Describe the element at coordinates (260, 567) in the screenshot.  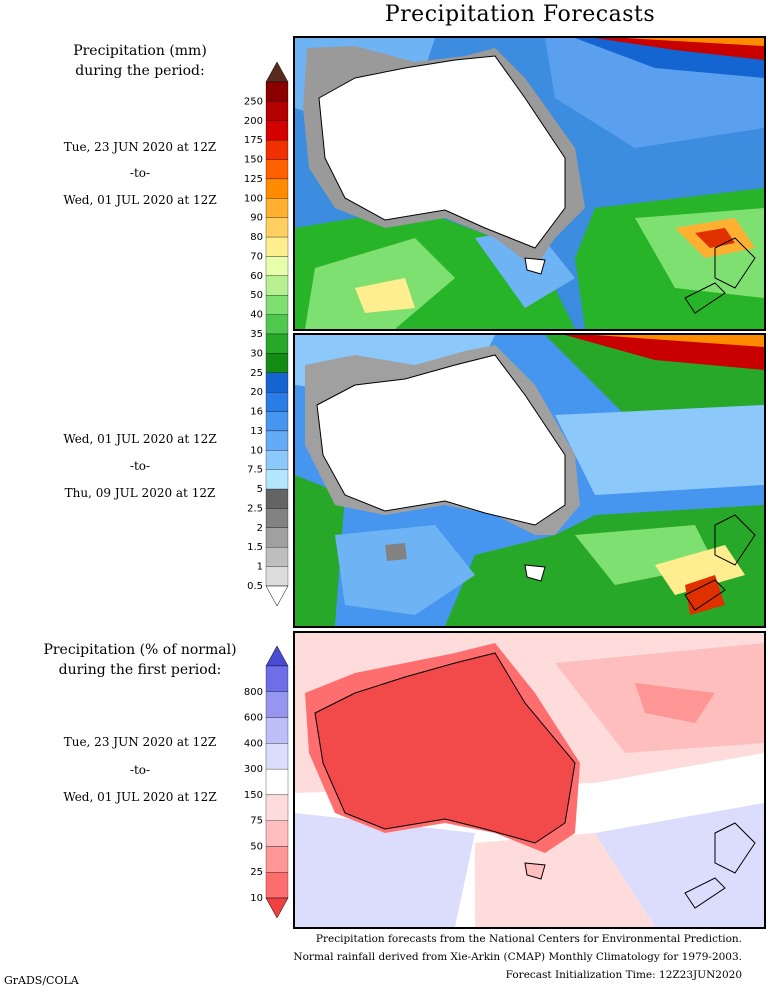
I see `colorbar-tick-label: 1` at that location.